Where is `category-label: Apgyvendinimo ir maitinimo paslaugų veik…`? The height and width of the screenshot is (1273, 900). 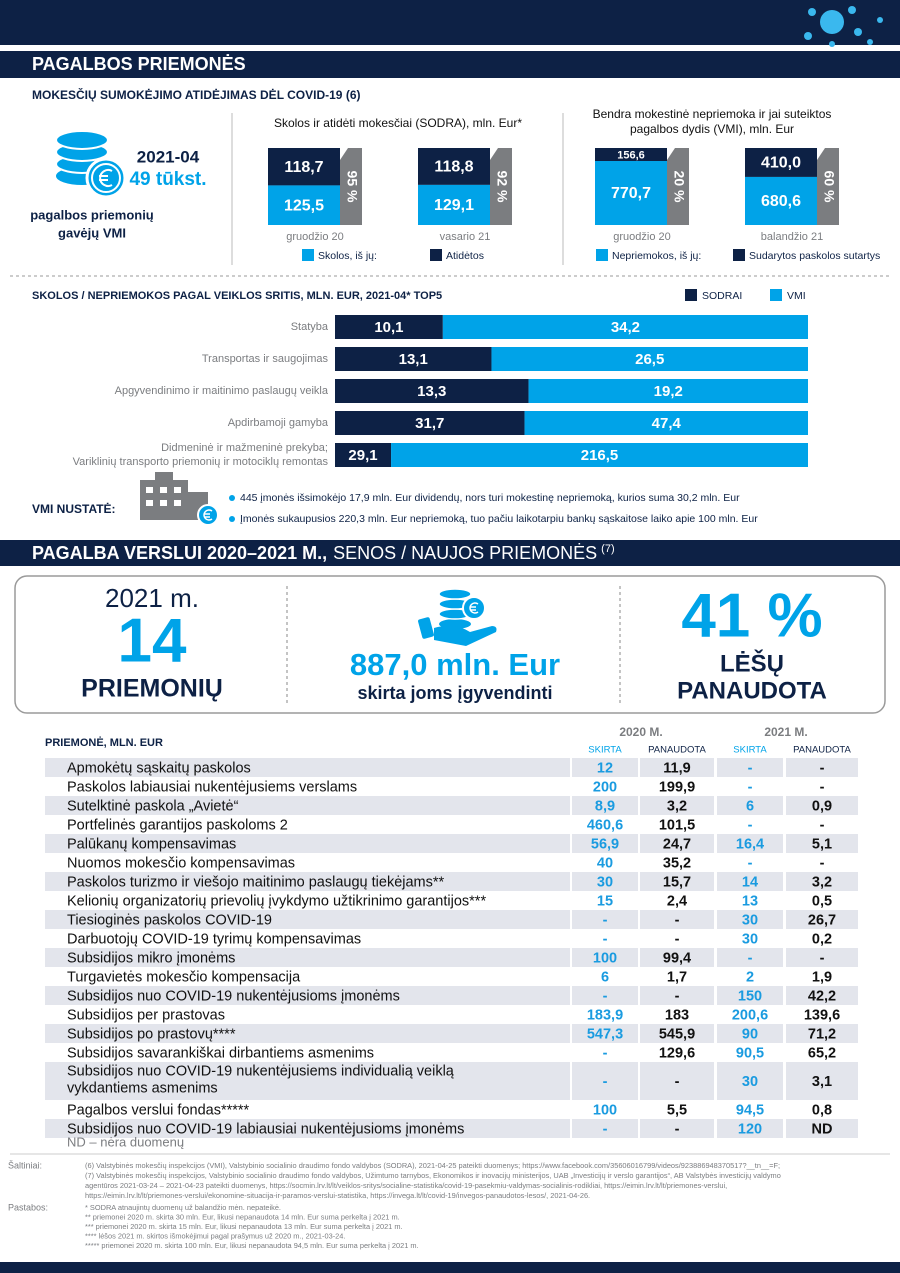
category-label: Apgyvendinimo ir maitinimo paslaugų veik… is located at coordinates (222, 391).